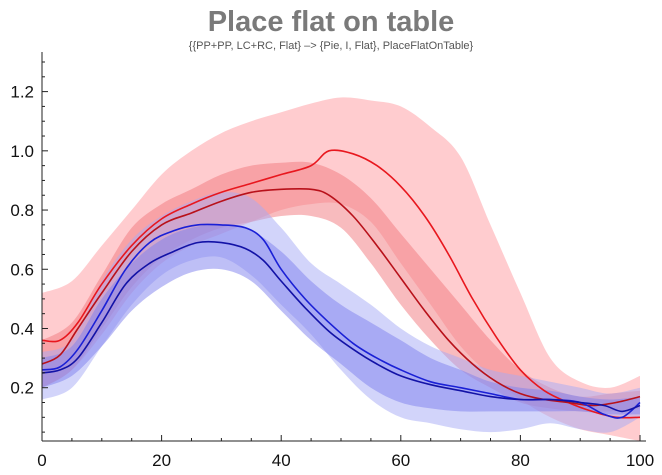 The height and width of the screenshot is (475, 662). Describe the element at coordinates (281, 460) in the screenshot. I see `x-tick-label: 40` at that location.